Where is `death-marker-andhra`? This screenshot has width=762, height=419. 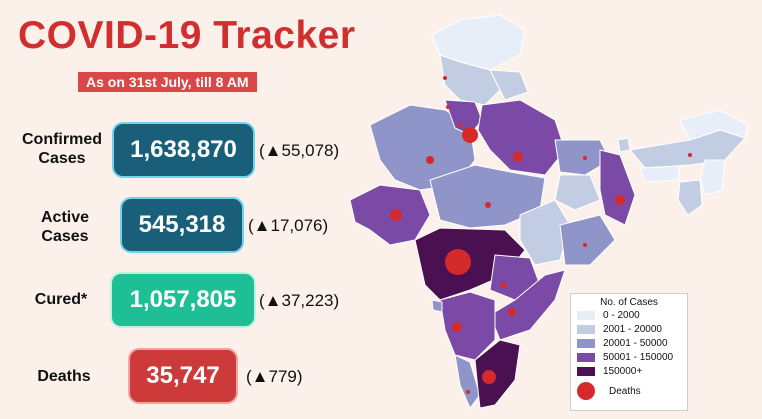
death-marker-andhra is located at coordinates (512, 312).